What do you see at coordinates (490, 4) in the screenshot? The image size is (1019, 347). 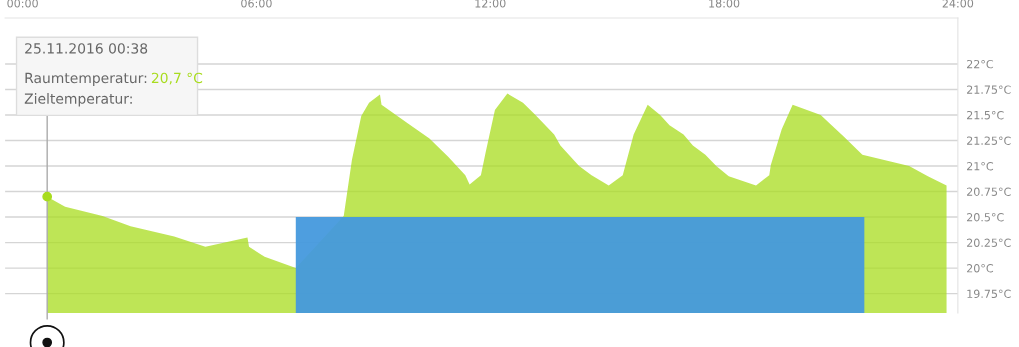 I see `x-tick-label: 12:00` at bounding box center [490, 4].